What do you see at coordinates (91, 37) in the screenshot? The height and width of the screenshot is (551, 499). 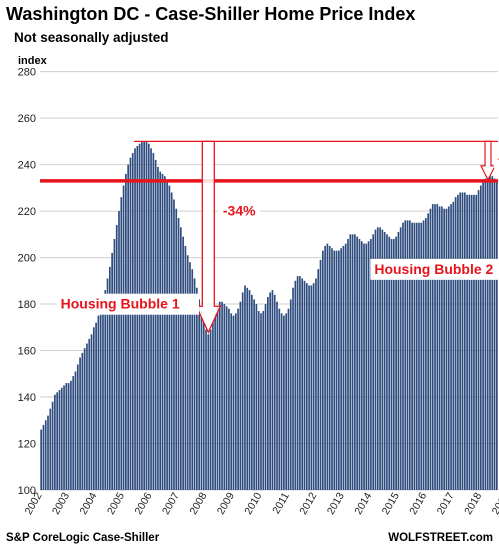 I see `chart-subtitle: Not seasonally adjusted` at bounding box center [91, 37].